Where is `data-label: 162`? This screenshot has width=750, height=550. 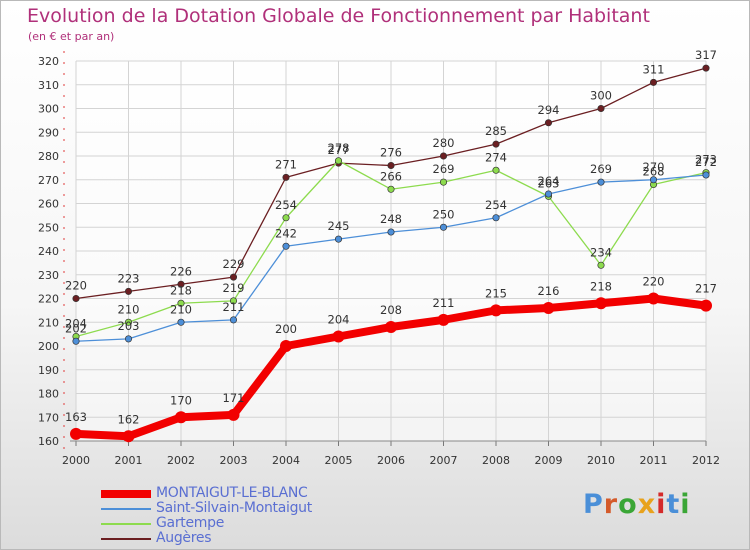
data-label: 162 is located at coordinates (129, 419).